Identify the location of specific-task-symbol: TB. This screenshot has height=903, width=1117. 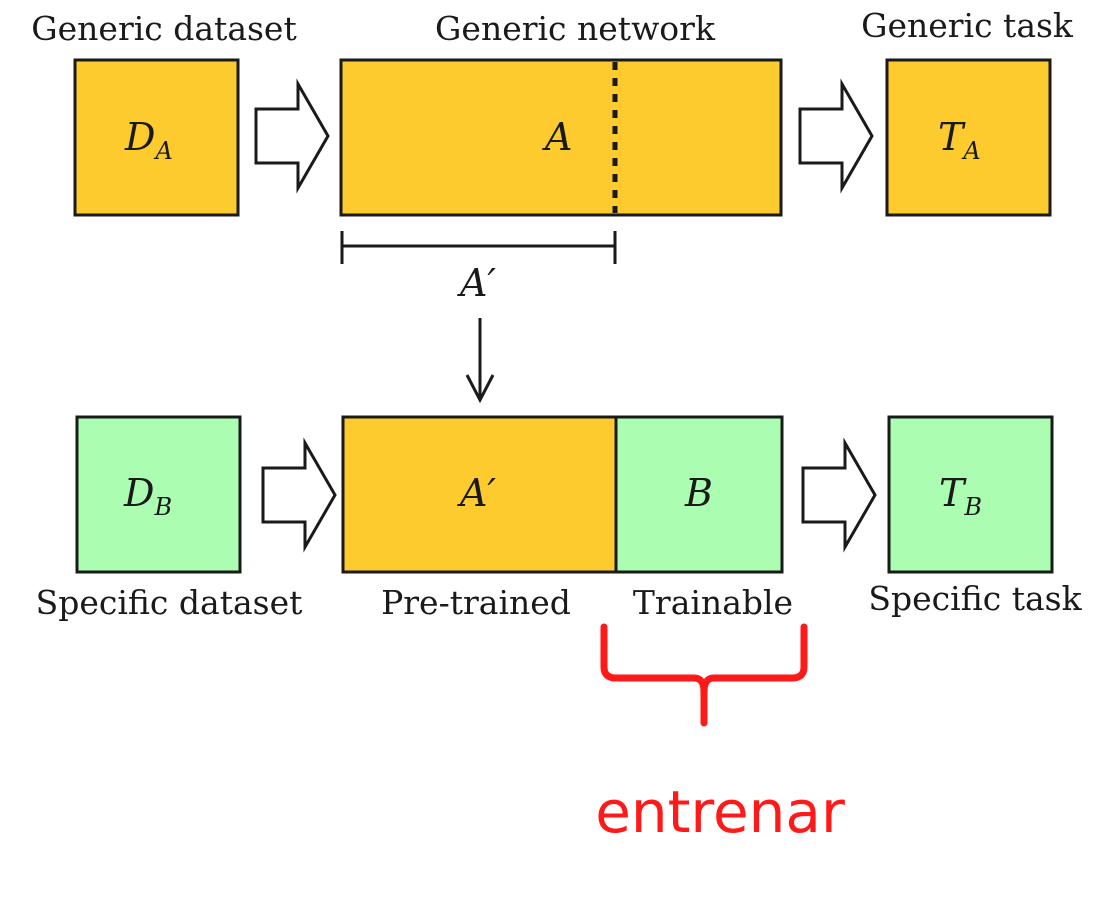
(960, 496).